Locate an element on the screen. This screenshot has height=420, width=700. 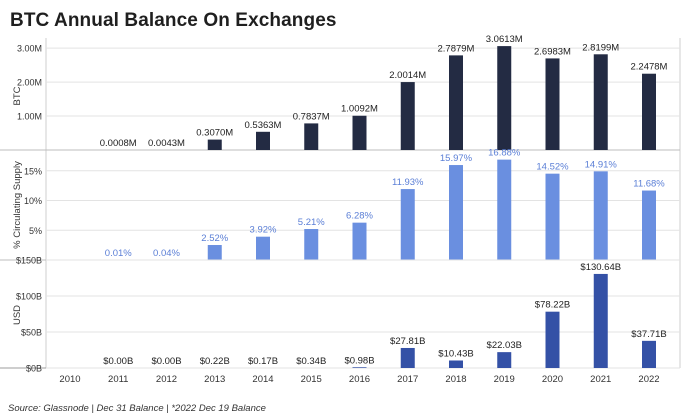
btc-data-label: 0.0008M is located at coordinates (118, 143).